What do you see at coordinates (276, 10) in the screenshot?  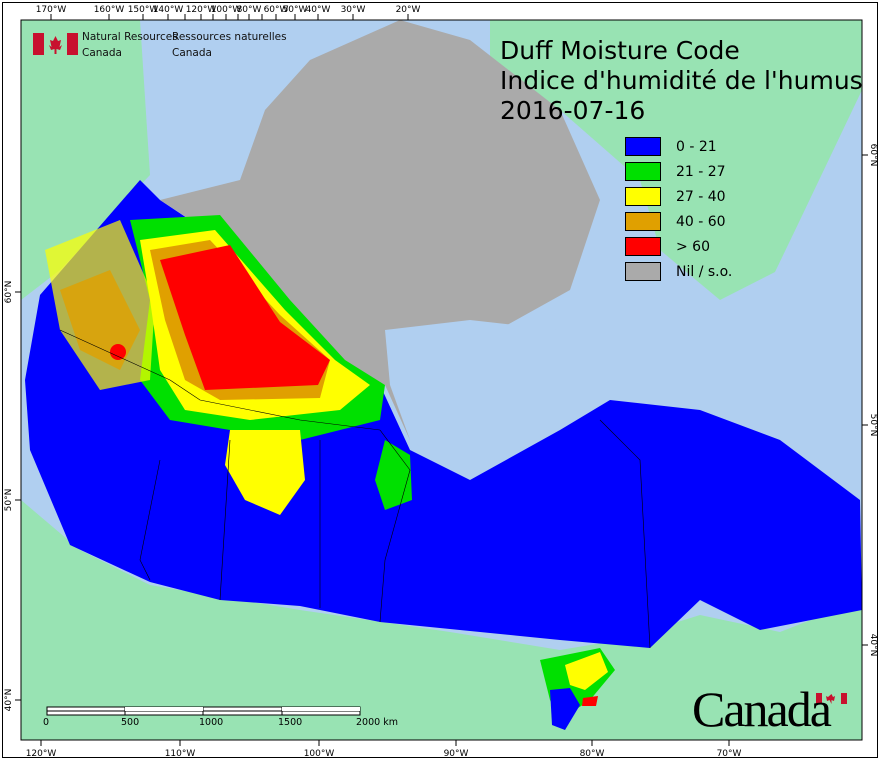 I see `top-tick-label: 60°W` at bounding box center [276, 10].